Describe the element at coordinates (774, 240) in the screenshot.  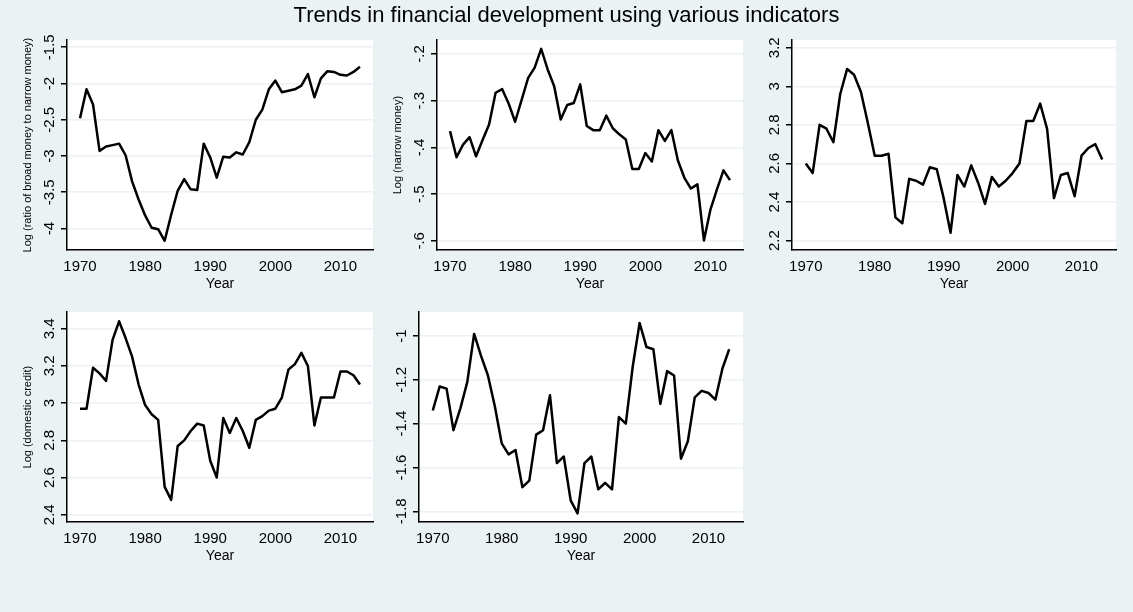
I see `y-tick-label: 2.2` at that location.